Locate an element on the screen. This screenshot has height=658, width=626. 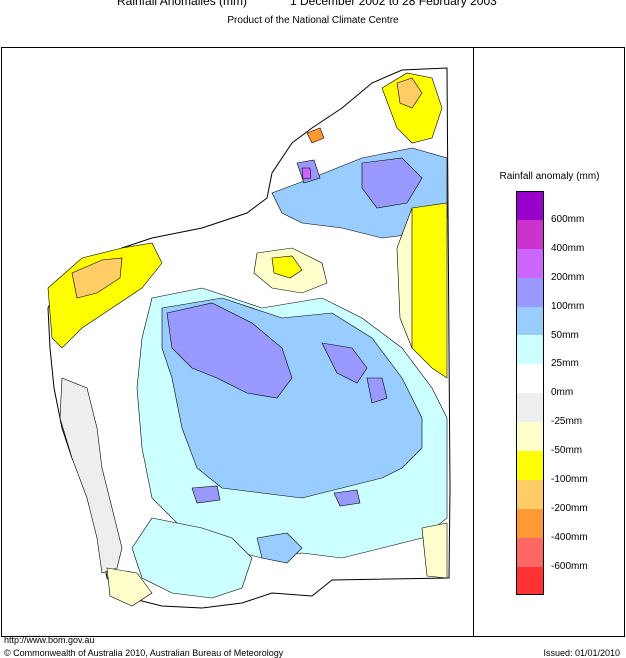
magenta-spot-north is located at coordinates (306, 173).